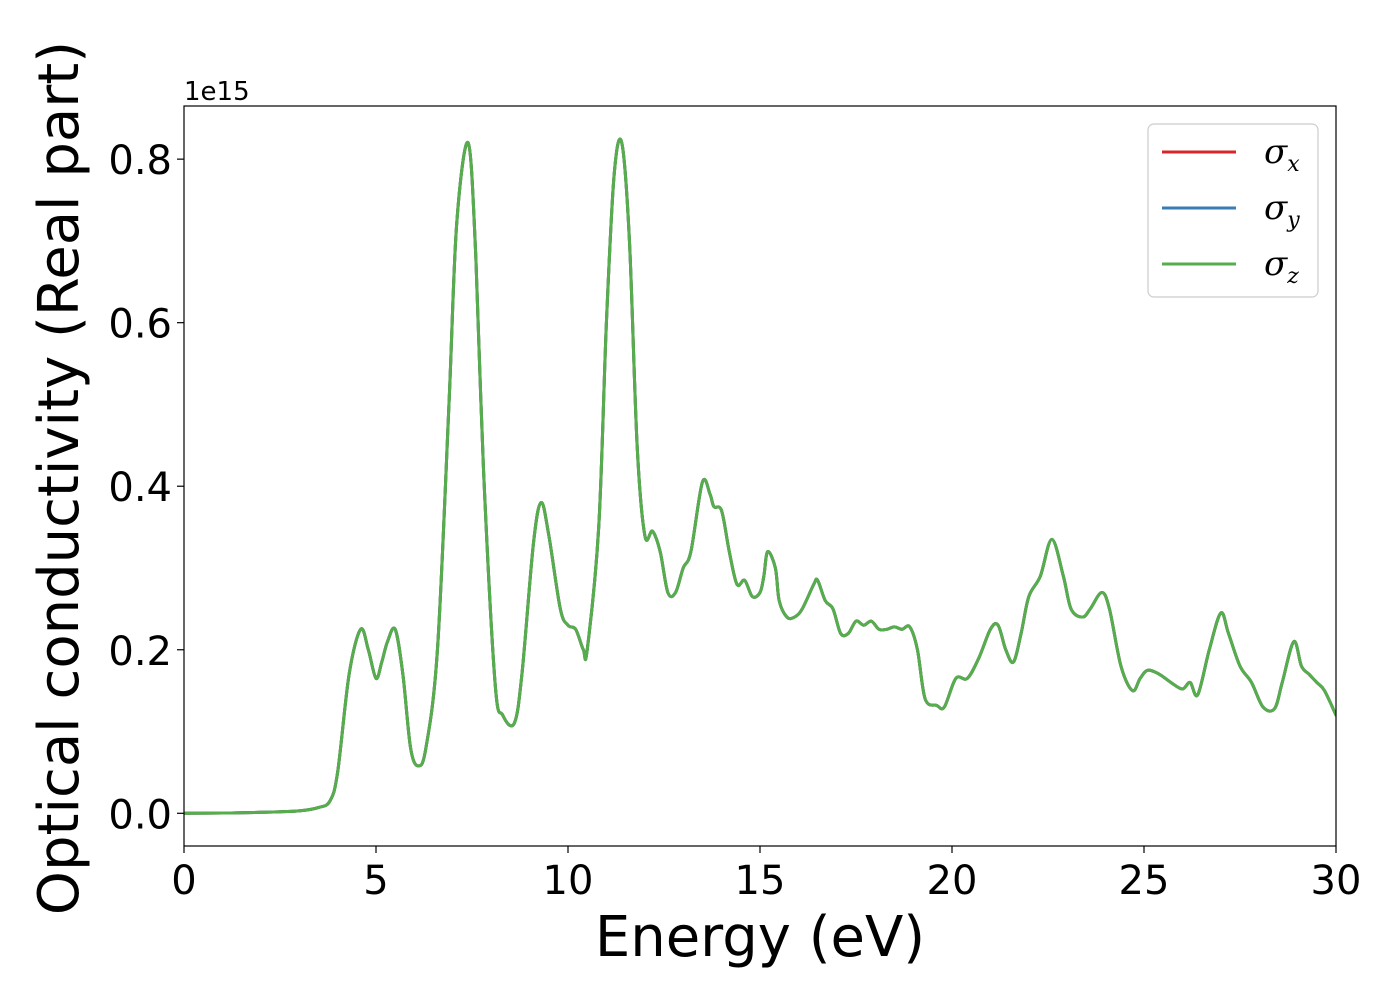 The image size is (1400, 1000). What do you see at coordinates (375, 881) in the screenshot?
I see `x-tick-label: 5` at bounding box center [375, 881].